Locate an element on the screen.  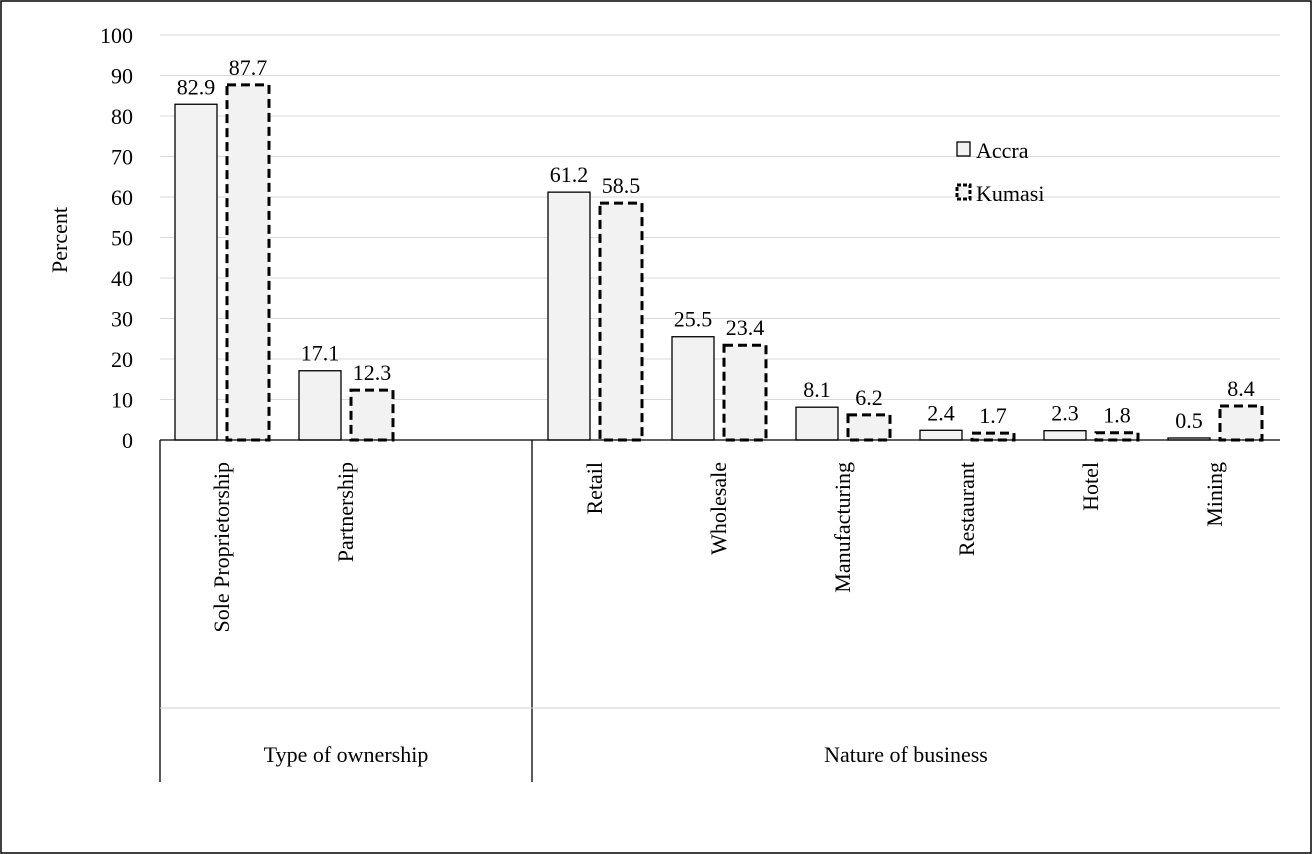
category-label: Restaurant is located at coordinates (966, 509).